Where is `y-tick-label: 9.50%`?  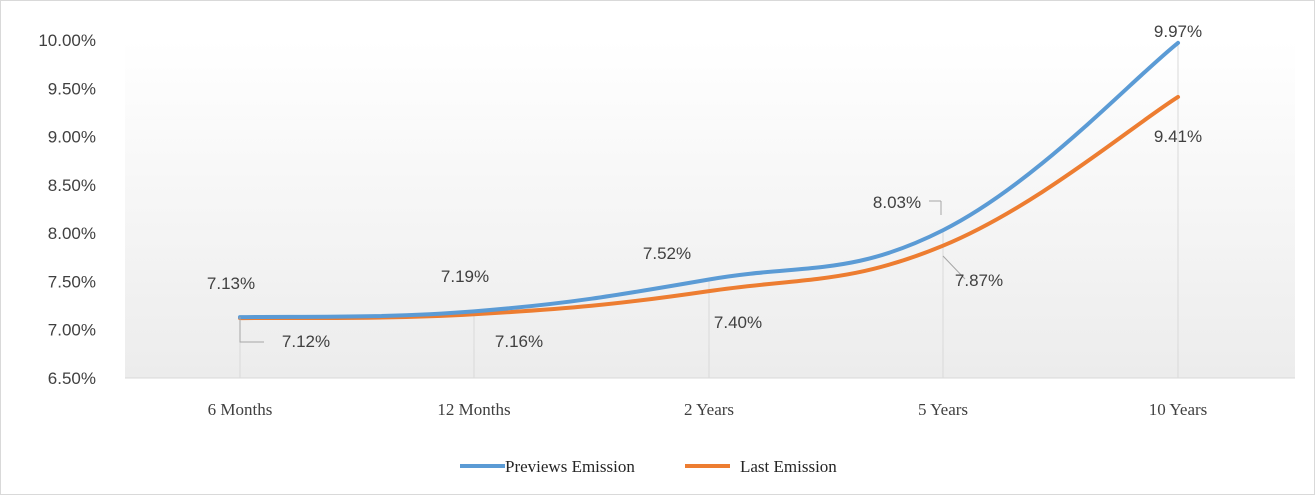 y-tick-label: 9.50% is located at coordinates (72, 88).